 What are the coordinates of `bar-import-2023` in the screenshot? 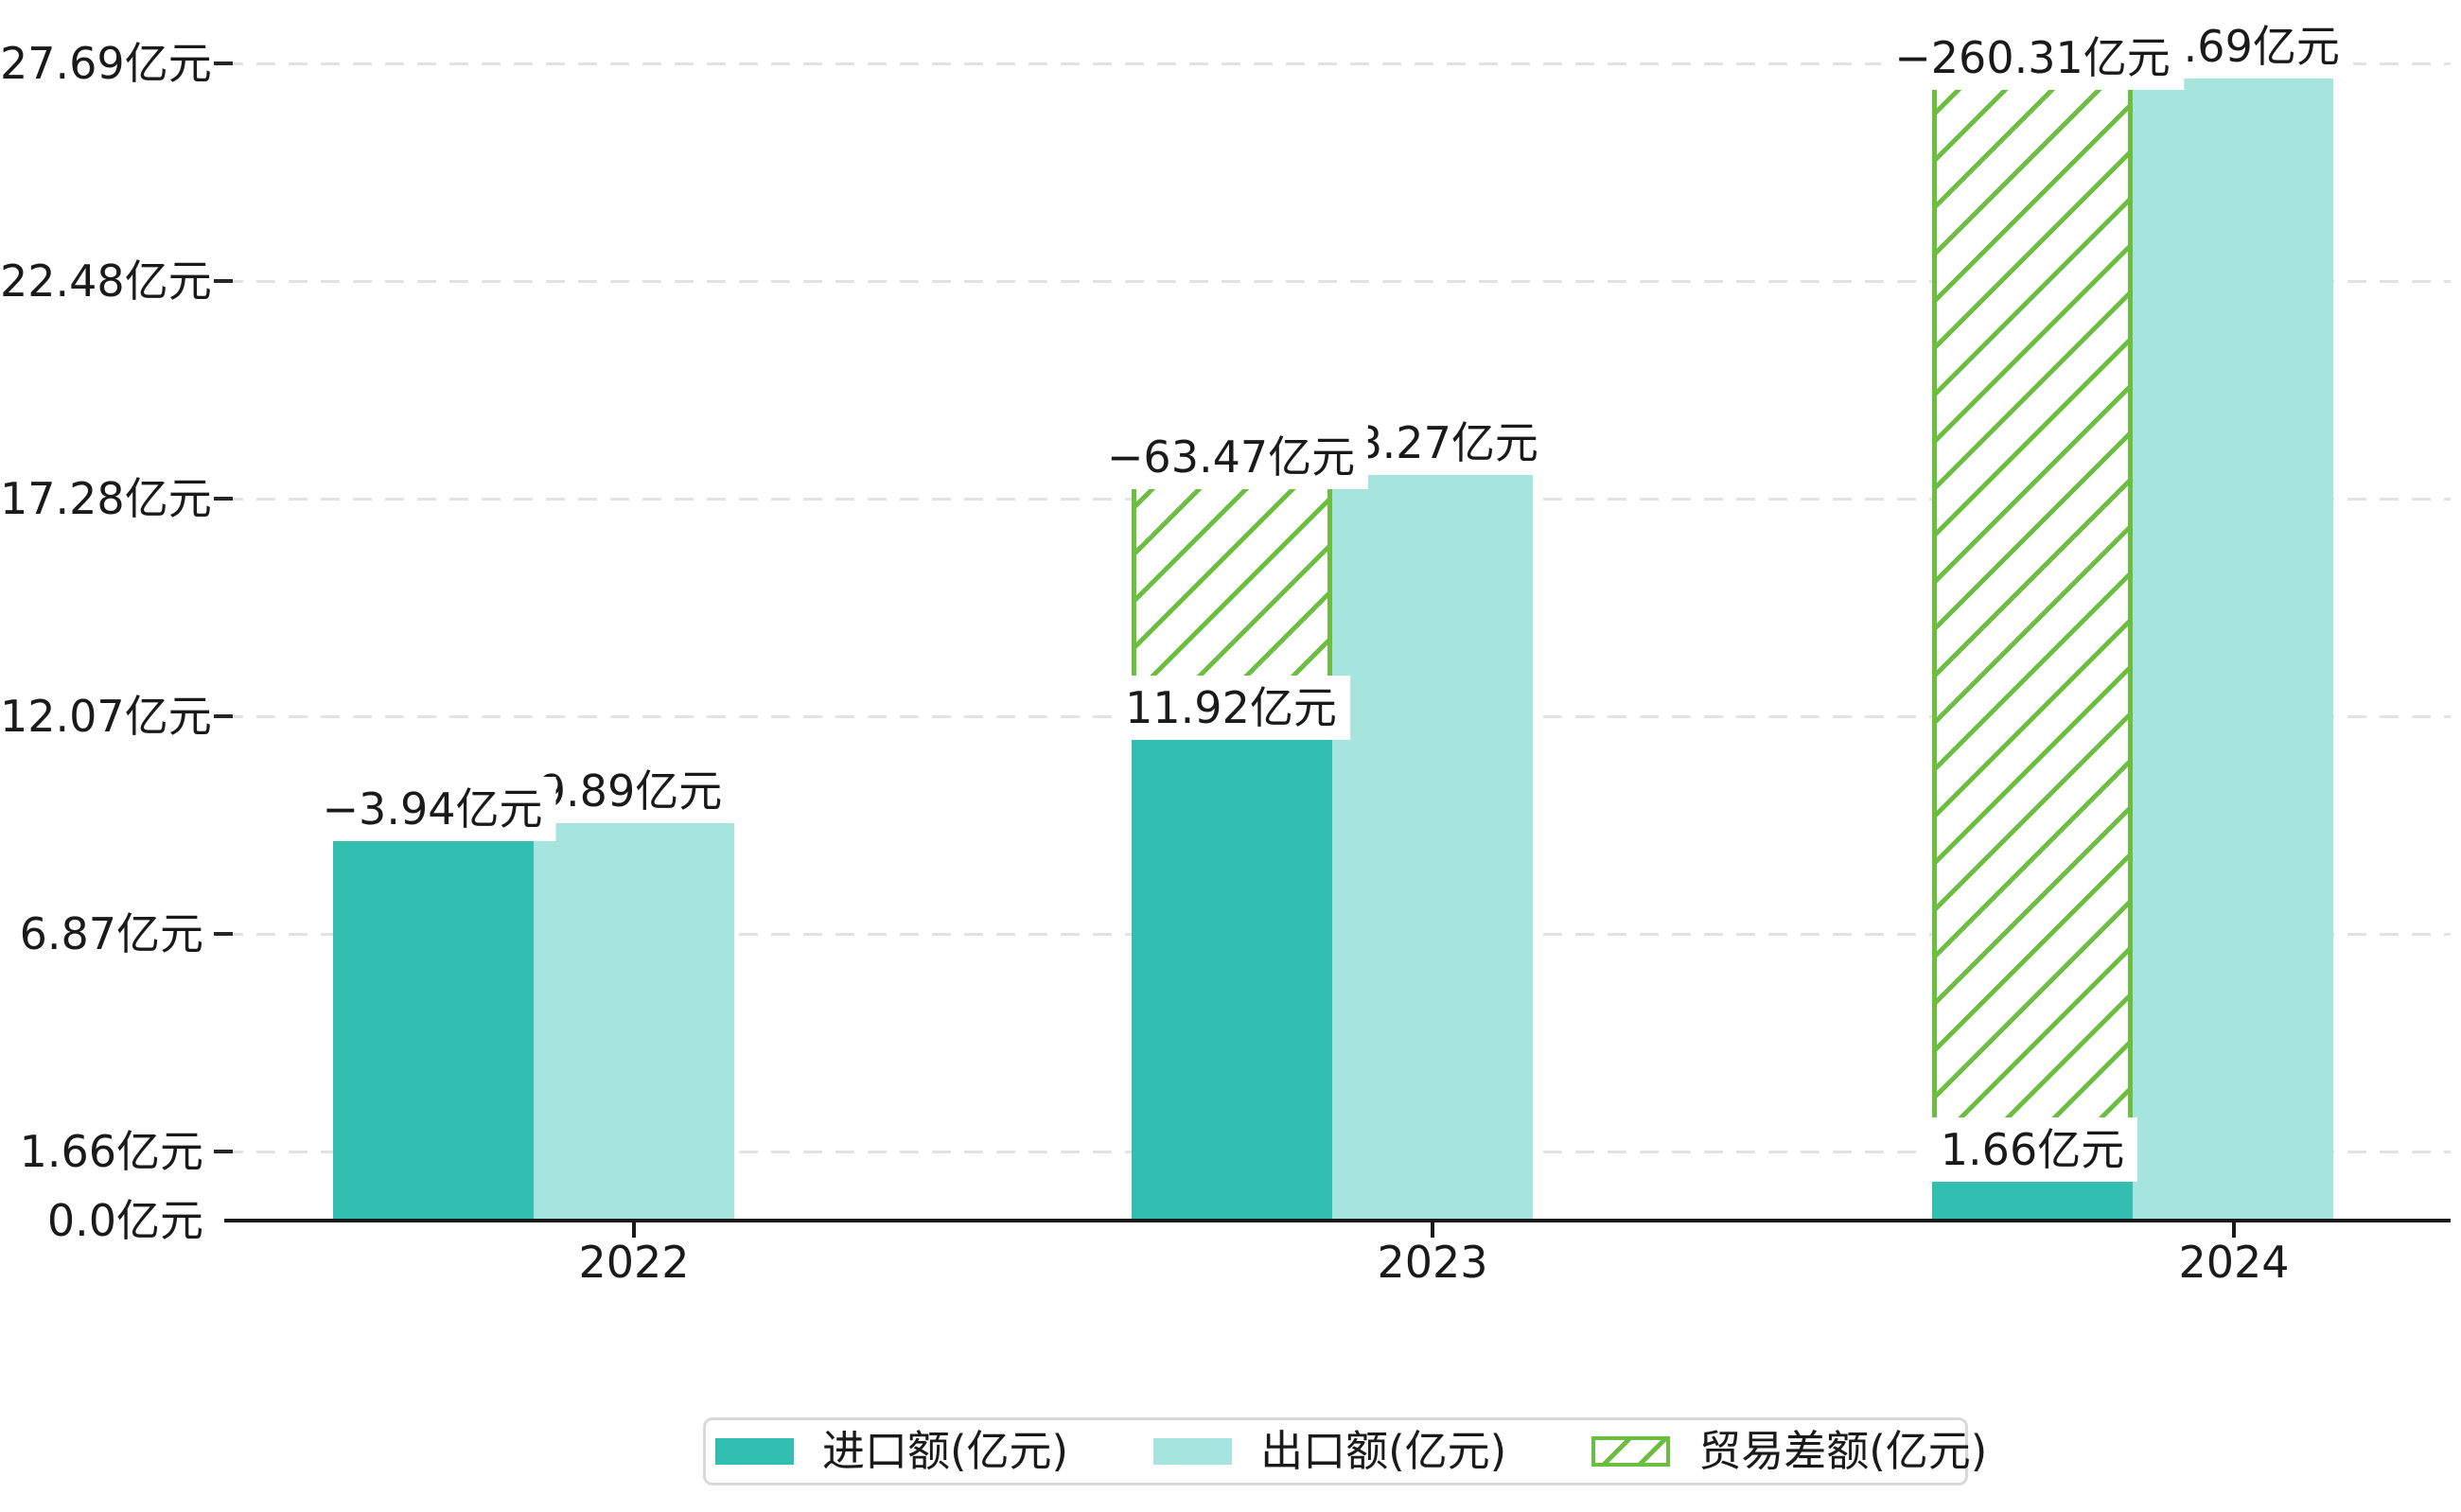 It's located at (1232, 973).